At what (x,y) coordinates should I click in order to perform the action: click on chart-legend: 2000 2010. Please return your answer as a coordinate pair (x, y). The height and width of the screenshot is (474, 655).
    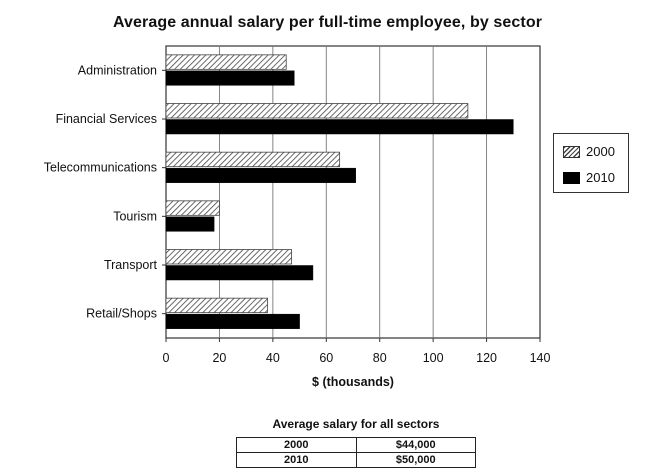
    Looking at the image, I should click on (591, 163).